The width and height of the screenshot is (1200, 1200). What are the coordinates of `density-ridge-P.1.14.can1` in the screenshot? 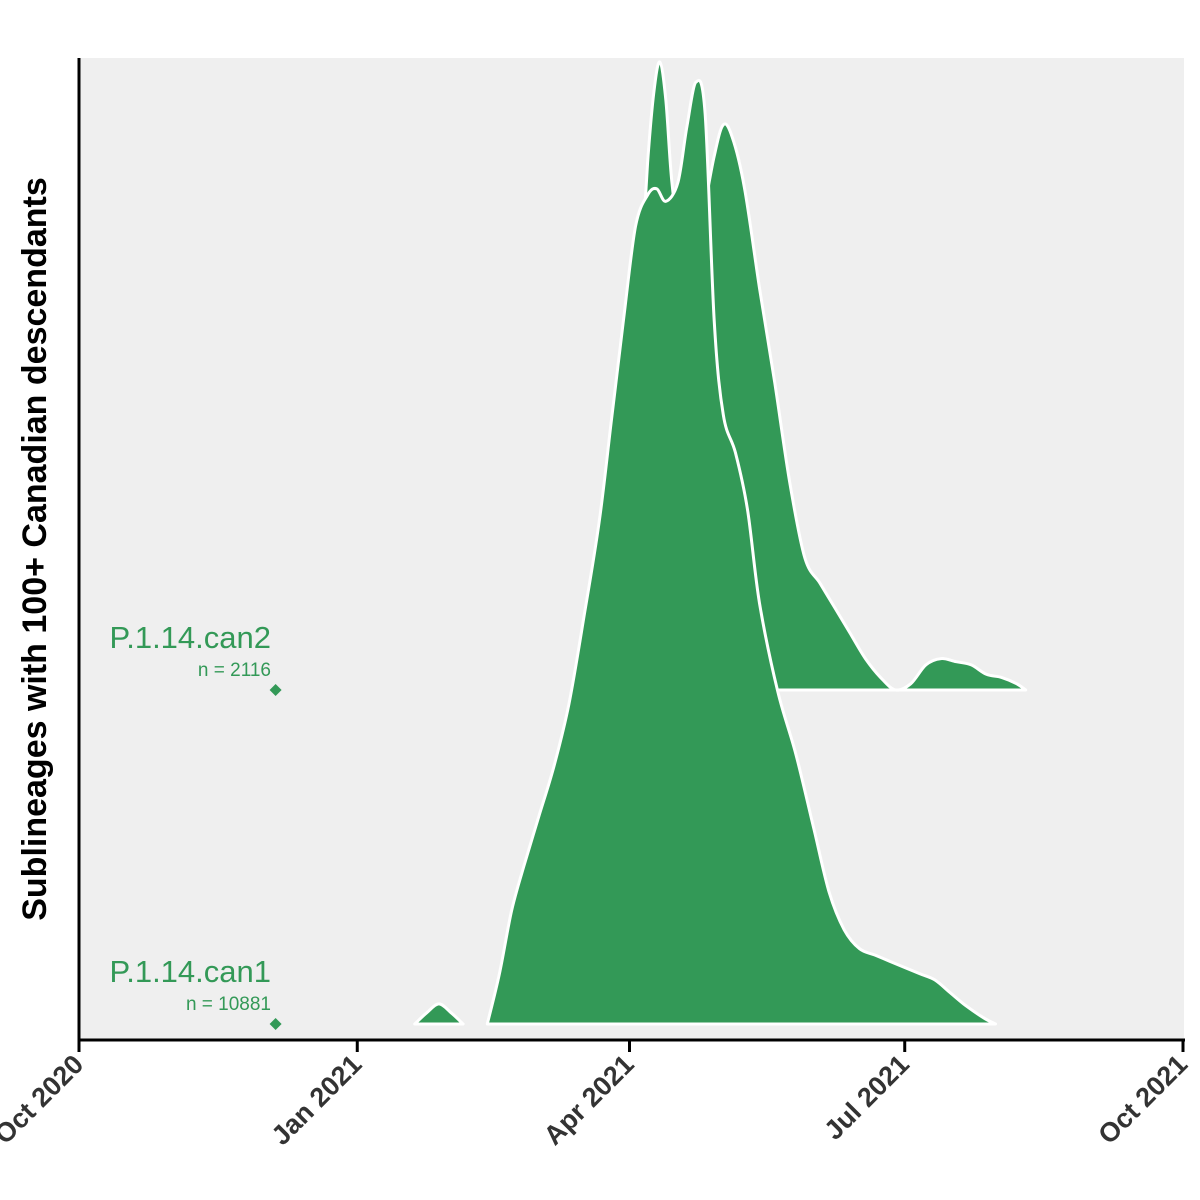 It's located at (439, 1014).